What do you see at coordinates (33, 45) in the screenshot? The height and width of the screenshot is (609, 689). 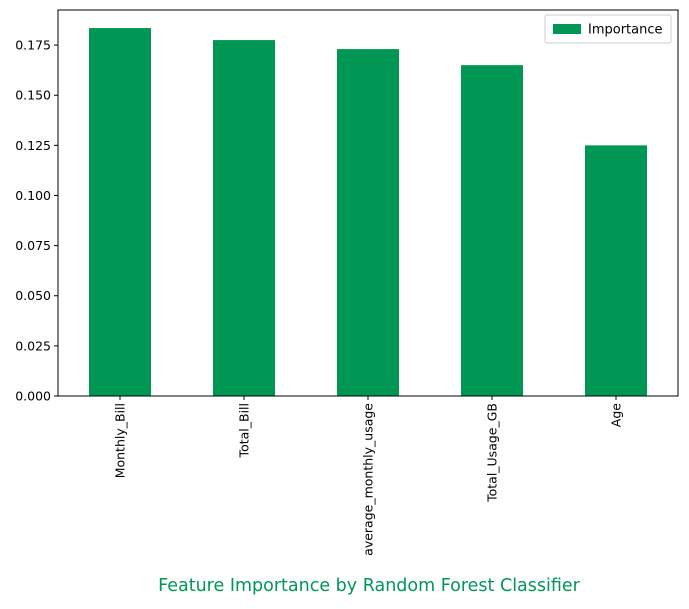 I see `y-tick-label: 0.175` at bounding box center [33, 45].